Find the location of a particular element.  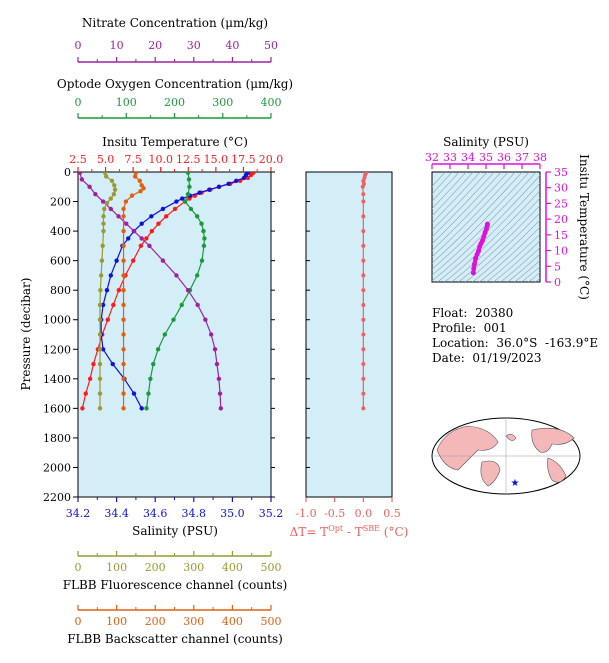

ts-salinity-tick-label: 35 is located at coordinates (486, 157).